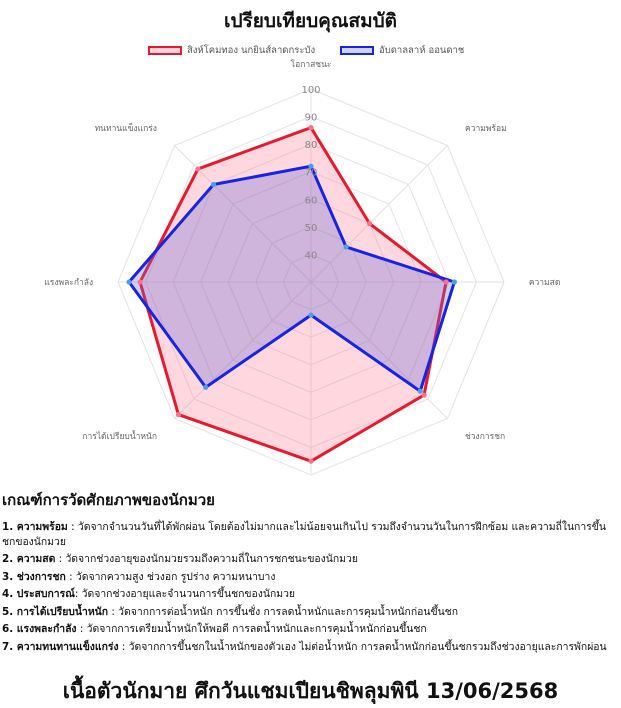 This screenshot has width=621, height=708. I want to click on tick-label: 70, so click(311, 173).